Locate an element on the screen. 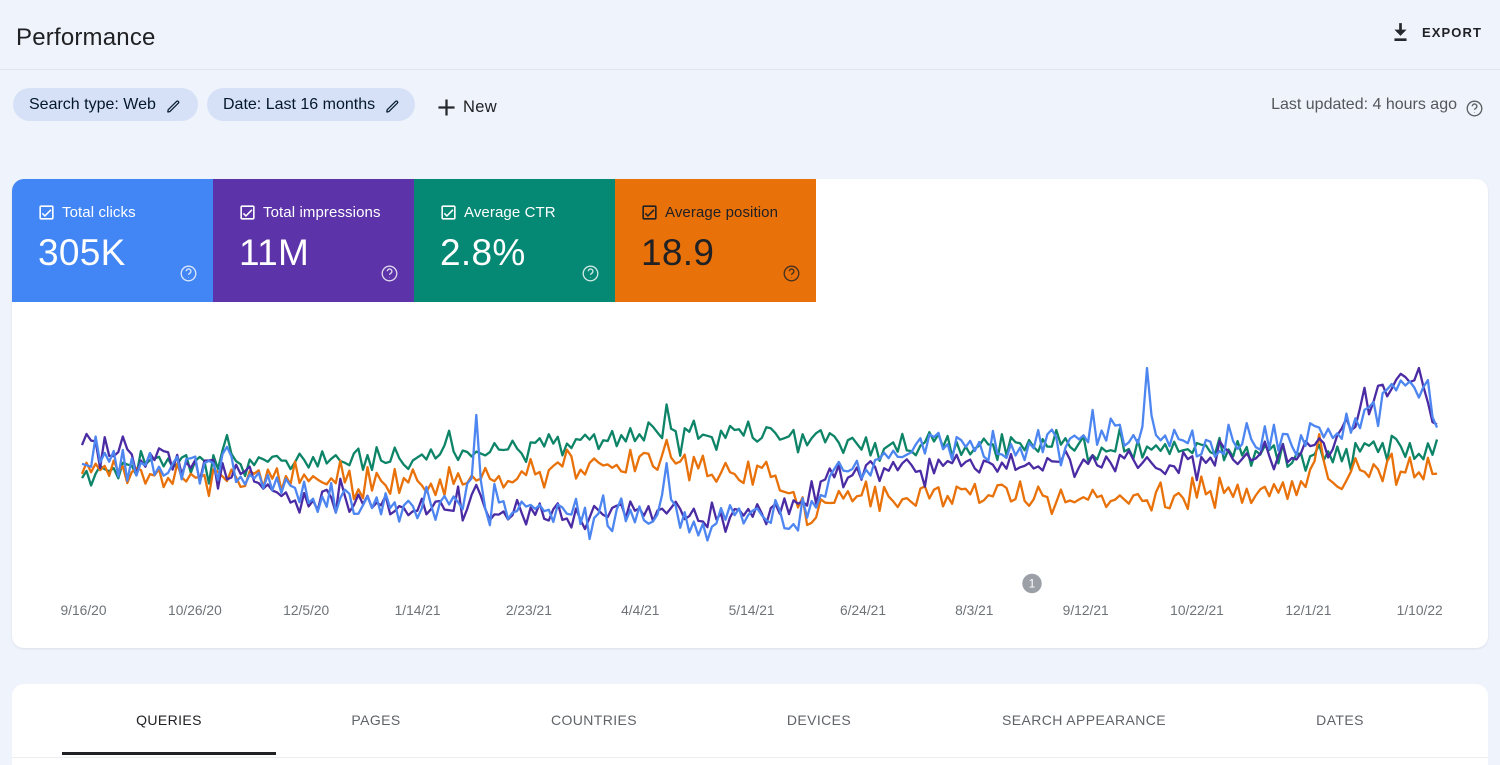 This screenshot has width=1500, height=765. svg-text: 12/5/20 is located at coordinates (306, 610).